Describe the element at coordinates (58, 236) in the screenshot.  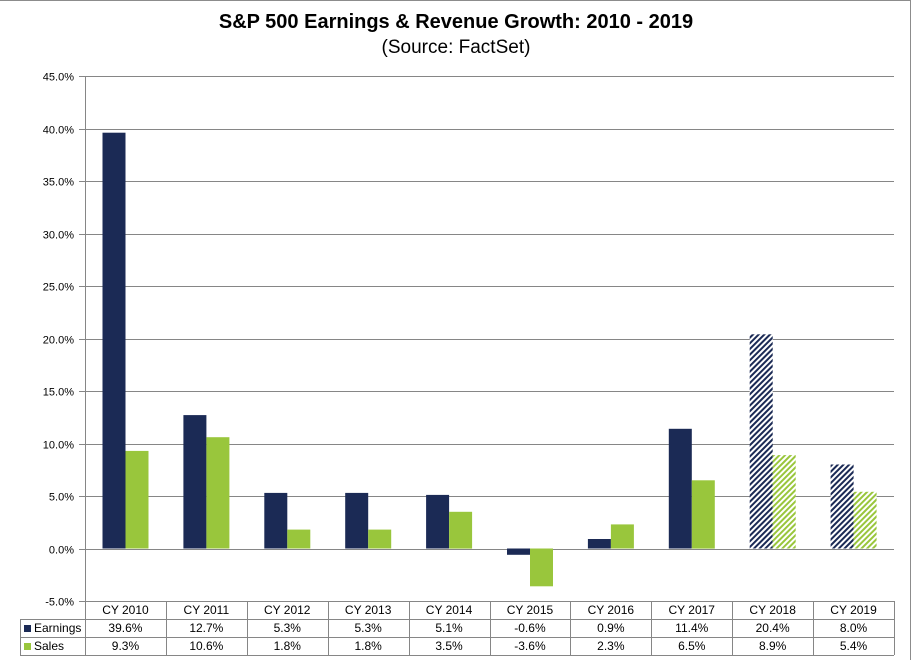
I see `y-tick-label: 30.0%` at that location.